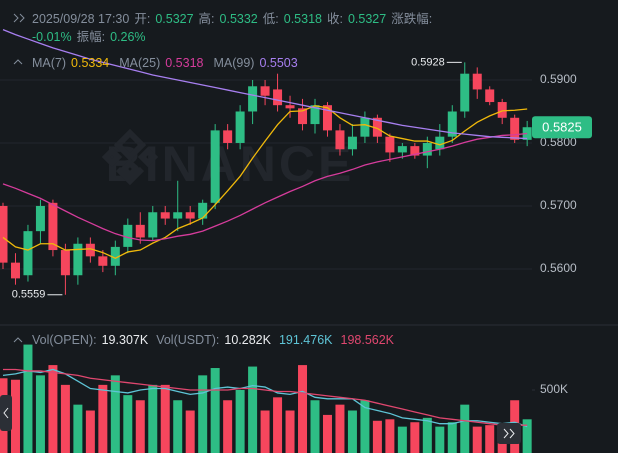 This screenshot has height=453, width=618. I want to click on legend-value: 0.5334, so click(90, 63).